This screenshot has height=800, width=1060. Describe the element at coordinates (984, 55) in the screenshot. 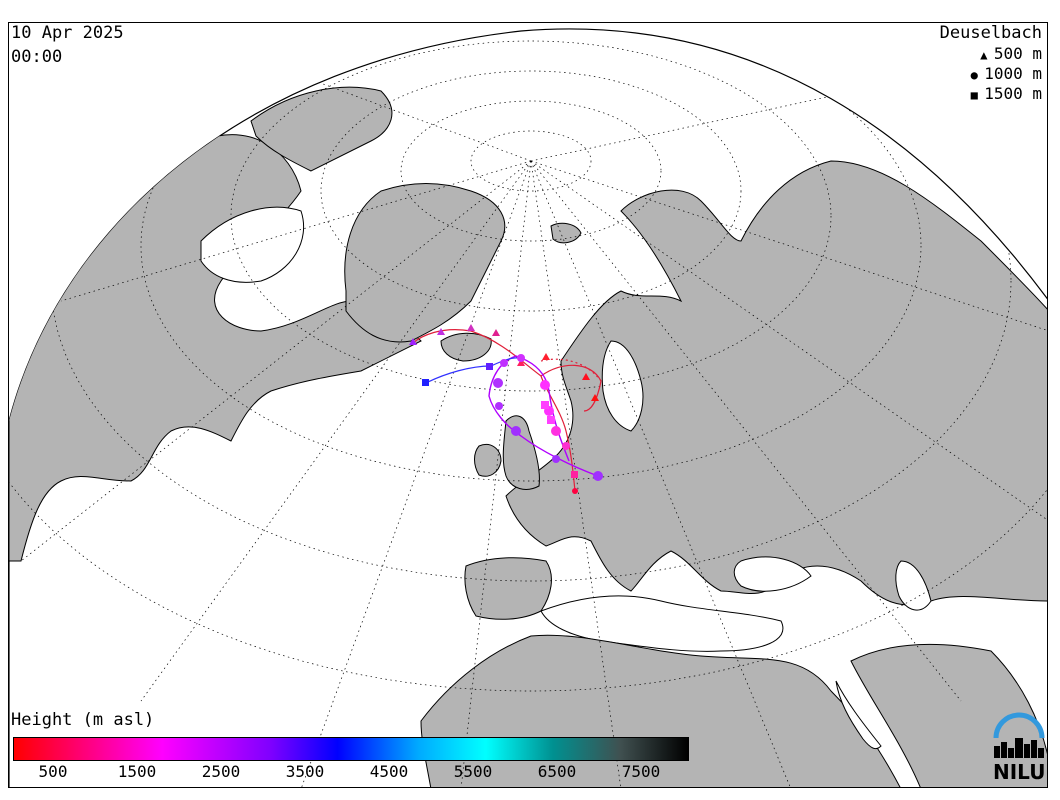

I see `triangle-icon: ▲` at that location.